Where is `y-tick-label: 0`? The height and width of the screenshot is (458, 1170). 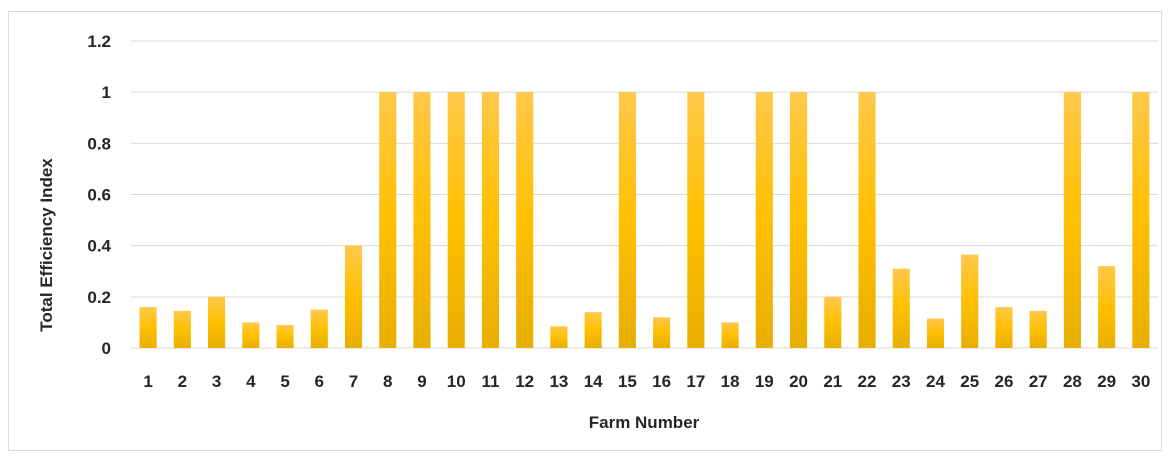 y-tick-label: 0 is located at coordinates (106, 348).